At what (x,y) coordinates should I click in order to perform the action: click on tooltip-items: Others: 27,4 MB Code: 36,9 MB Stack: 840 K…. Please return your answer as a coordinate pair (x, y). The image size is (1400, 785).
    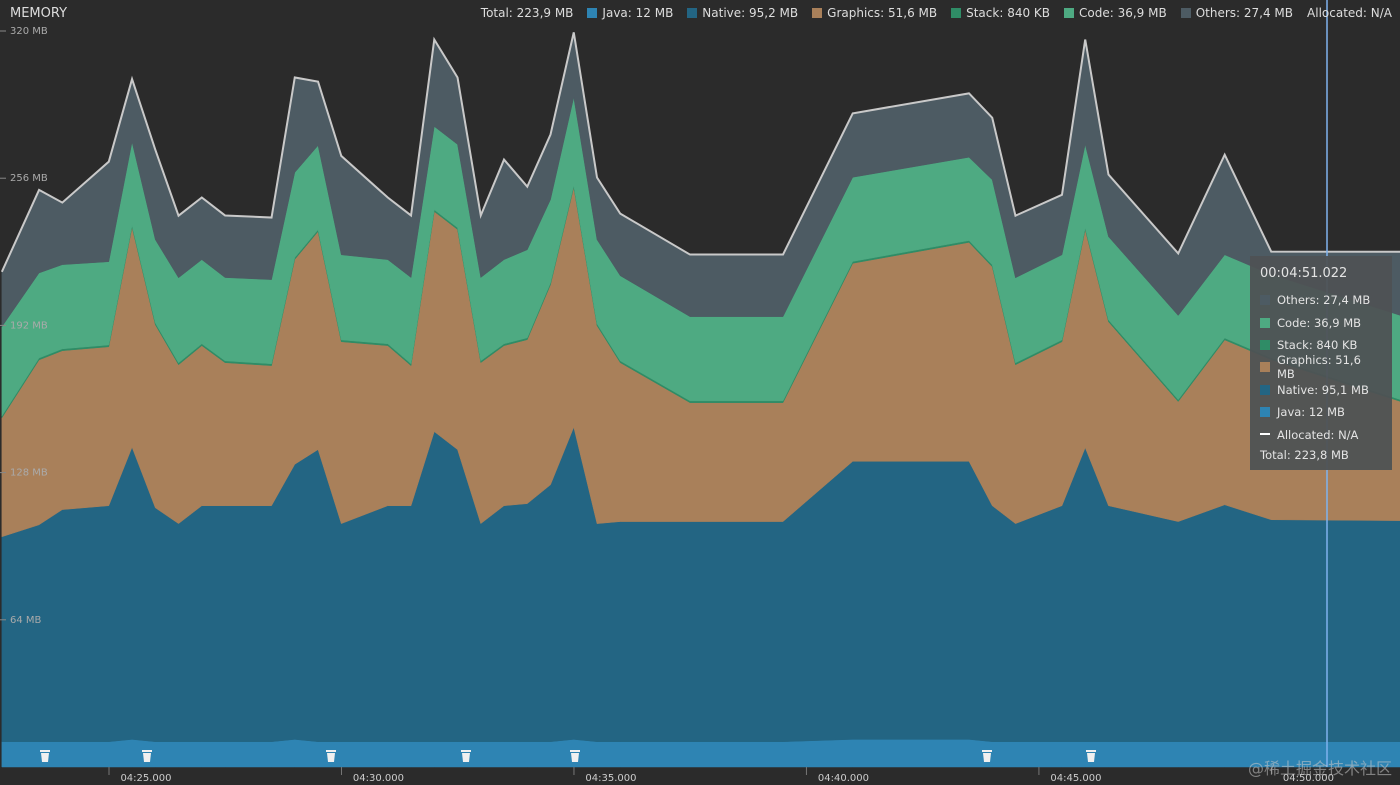
    Looking at the image, I should click on (1321, 367).